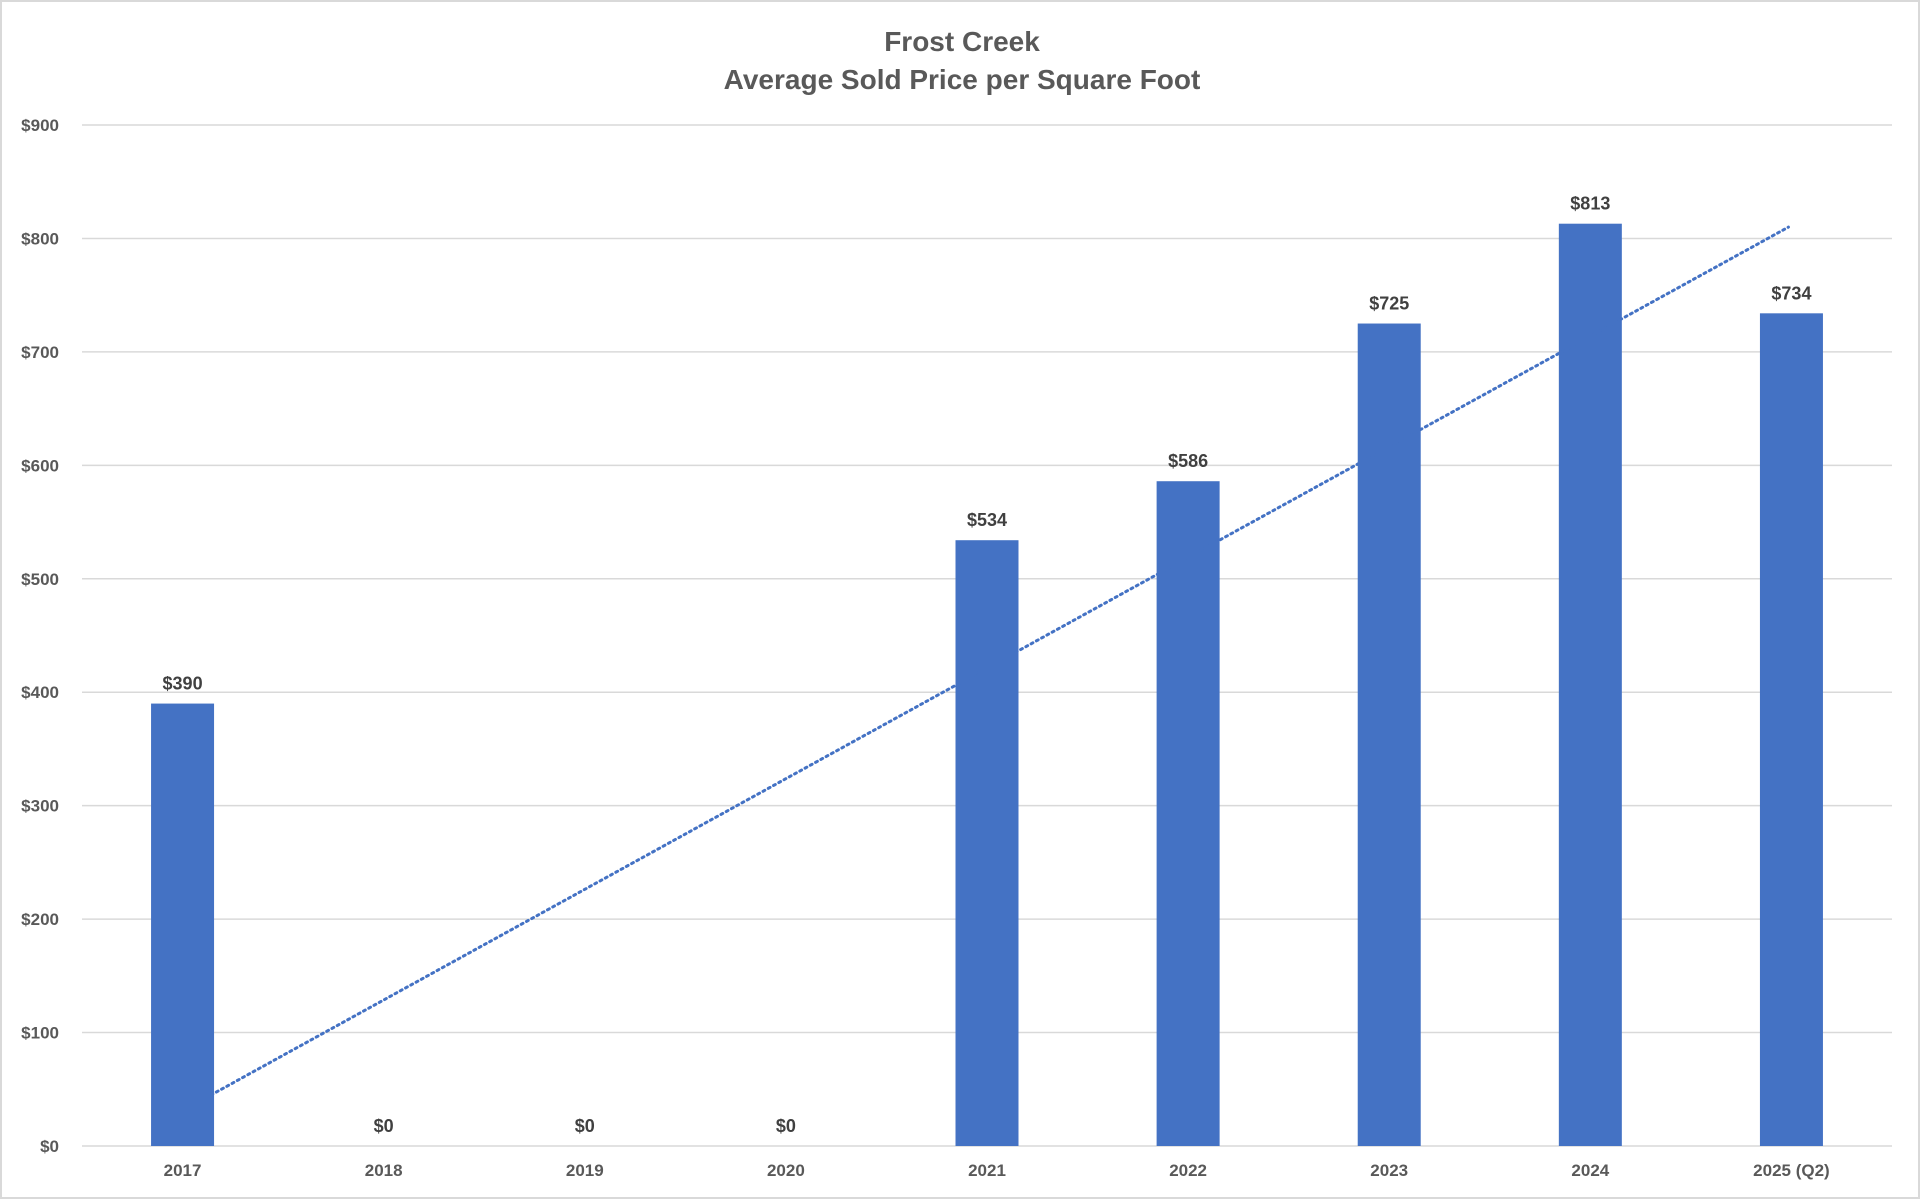 The height and width of the screenshot is (1201, 1920). Describe the element at coordinates (40, 125) in the screenshot. I see `y-tick-label: $900` at that location.